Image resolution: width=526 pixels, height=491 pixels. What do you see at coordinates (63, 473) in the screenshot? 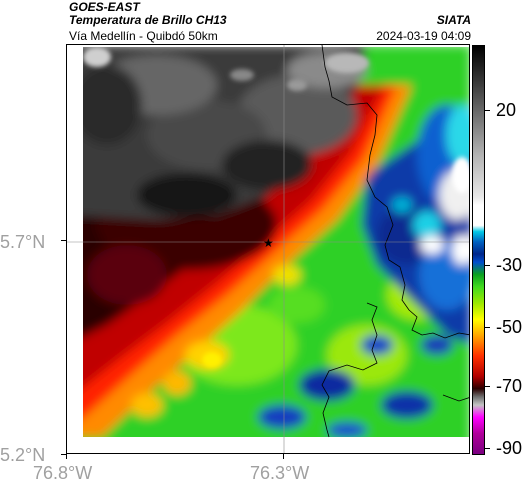
I see `lon-label-76.8: 76.8°W` at bounding box center [63, 473].